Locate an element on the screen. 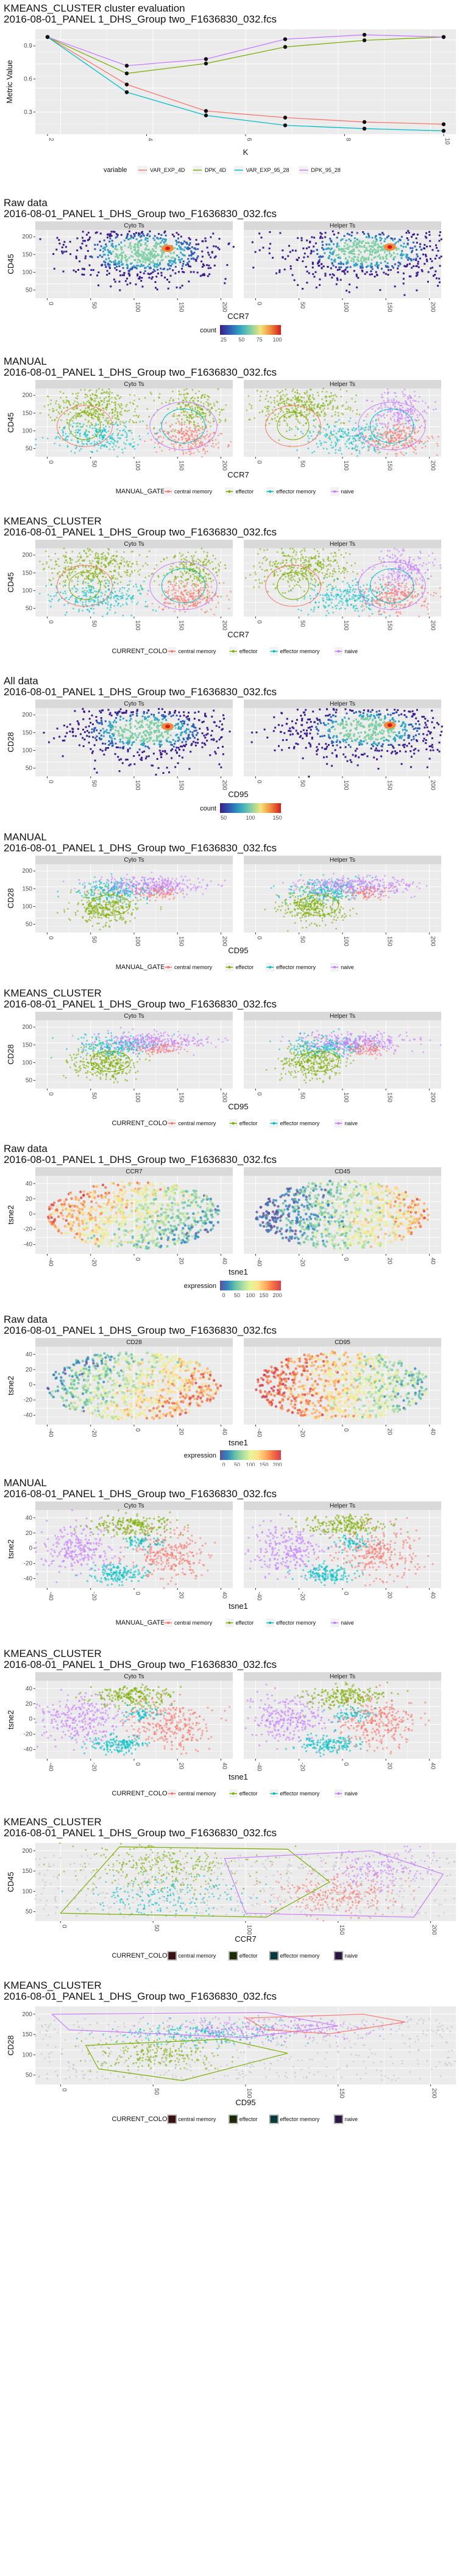 This screenshot has width=468, height=2576. color-bar is located at coordinates (250, 330).